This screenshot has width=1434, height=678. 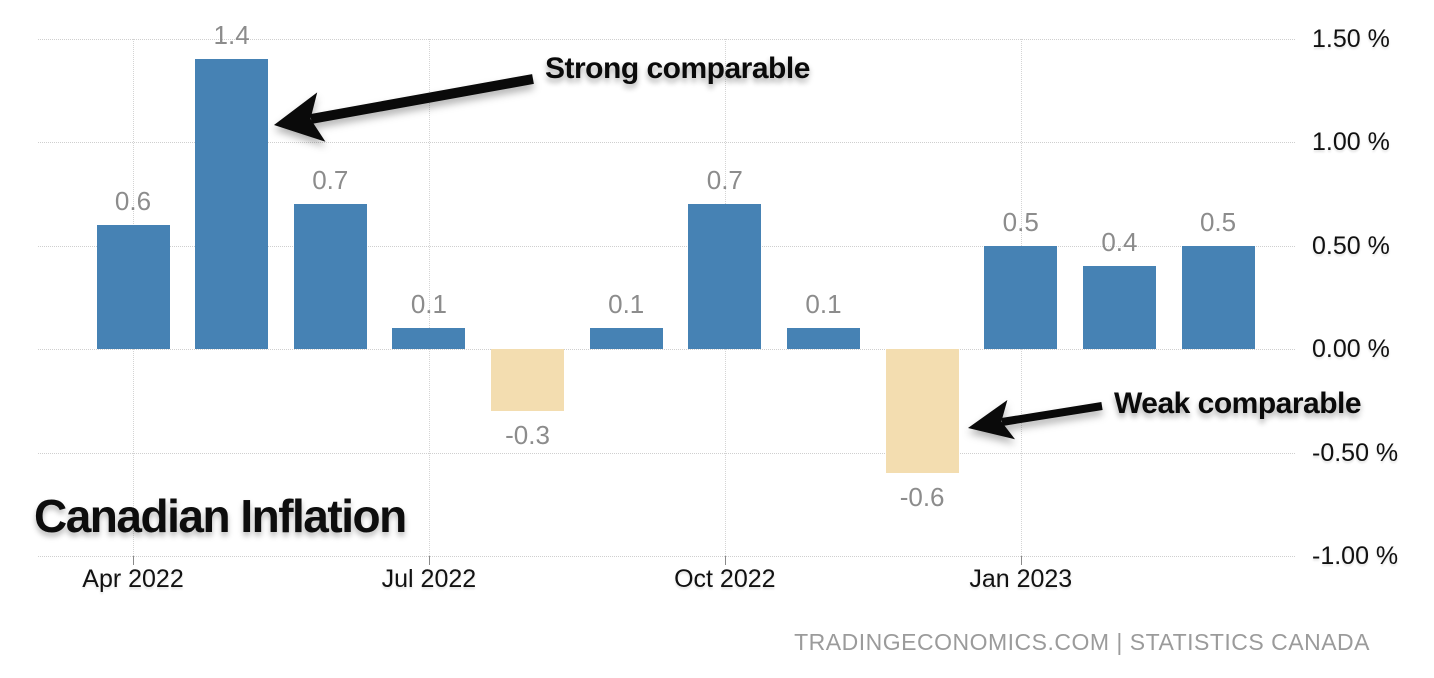 What do you see at coordinates (133, 579) in the screenshot?
I see `x-tick-label: Apr 2022` at bounding box center [133, 579].